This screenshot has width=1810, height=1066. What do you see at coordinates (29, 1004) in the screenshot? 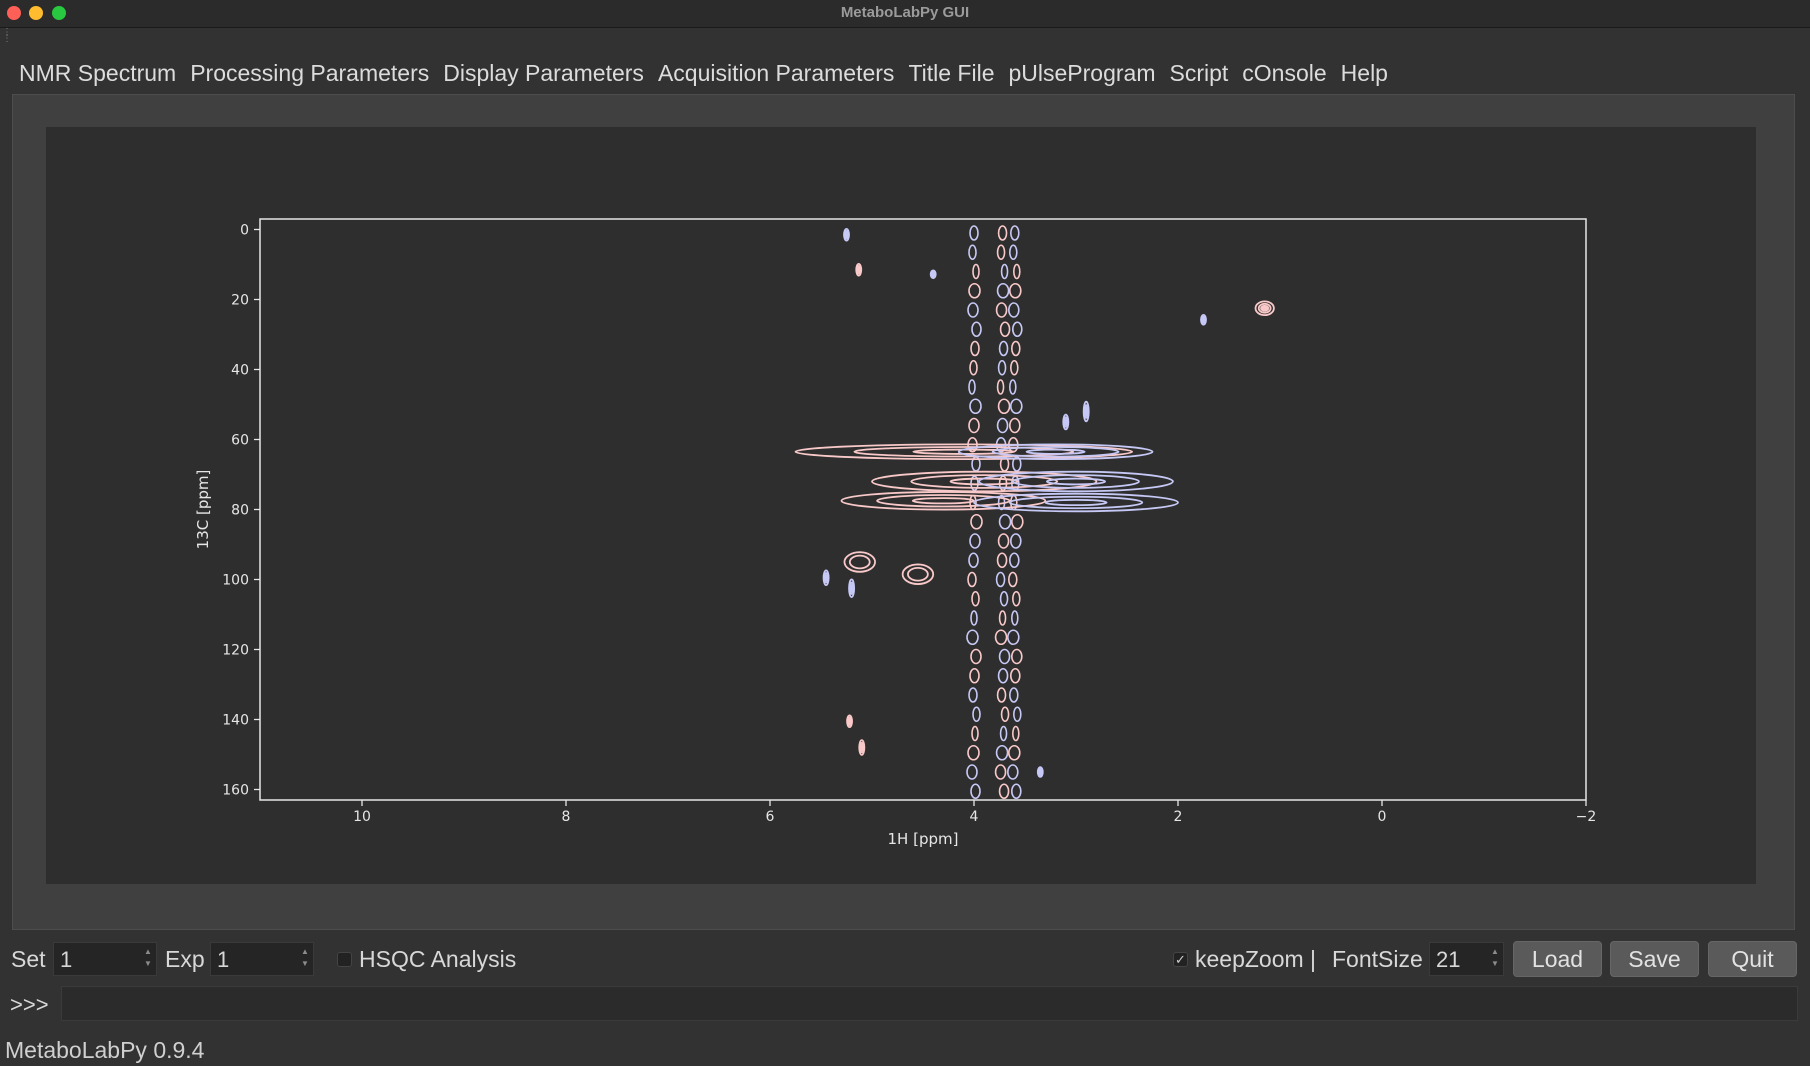
I see `console-prompt: >>>` at bounding box center [29, 1004].